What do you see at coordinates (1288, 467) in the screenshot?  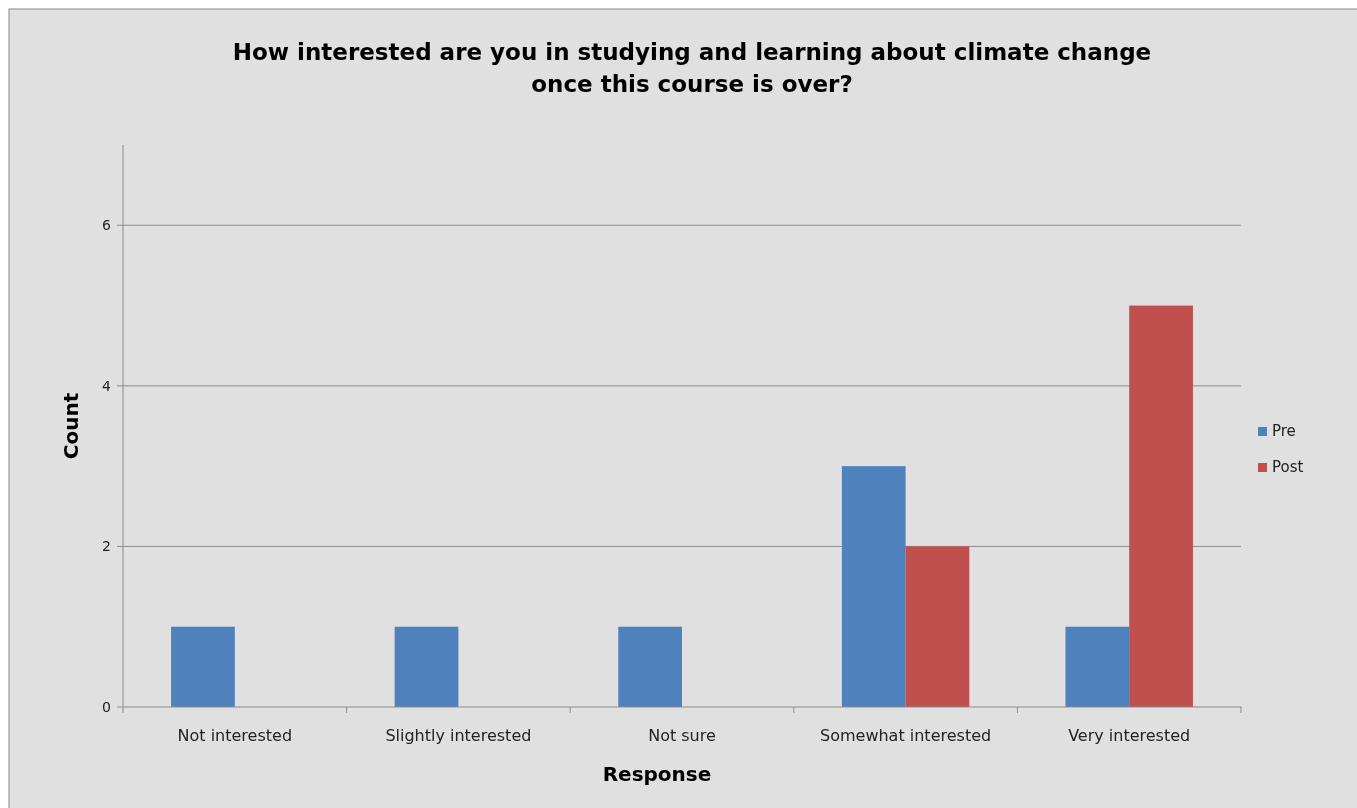 I see `legend-label: Post` at bounding box center [1288, 467].